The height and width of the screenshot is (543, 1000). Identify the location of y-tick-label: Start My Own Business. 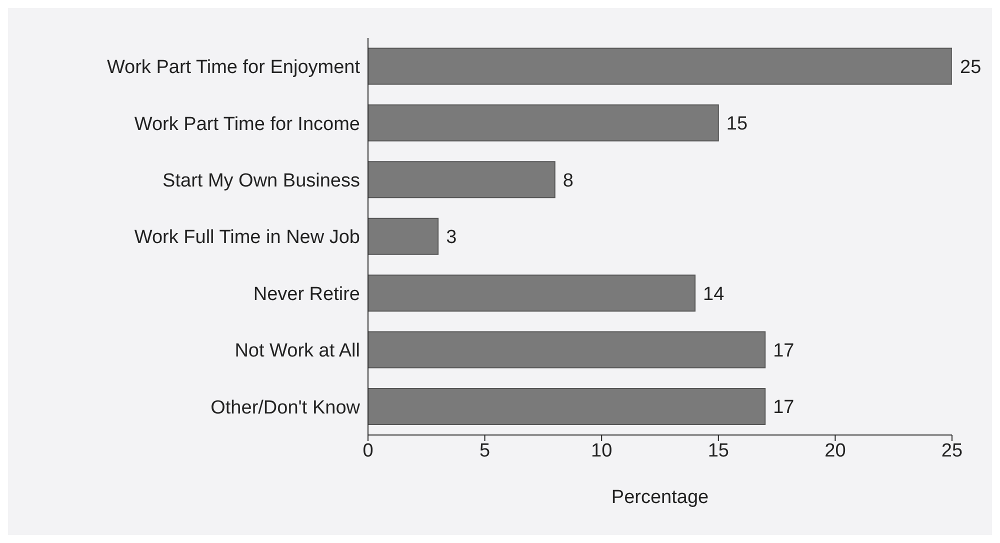
(261, 181).